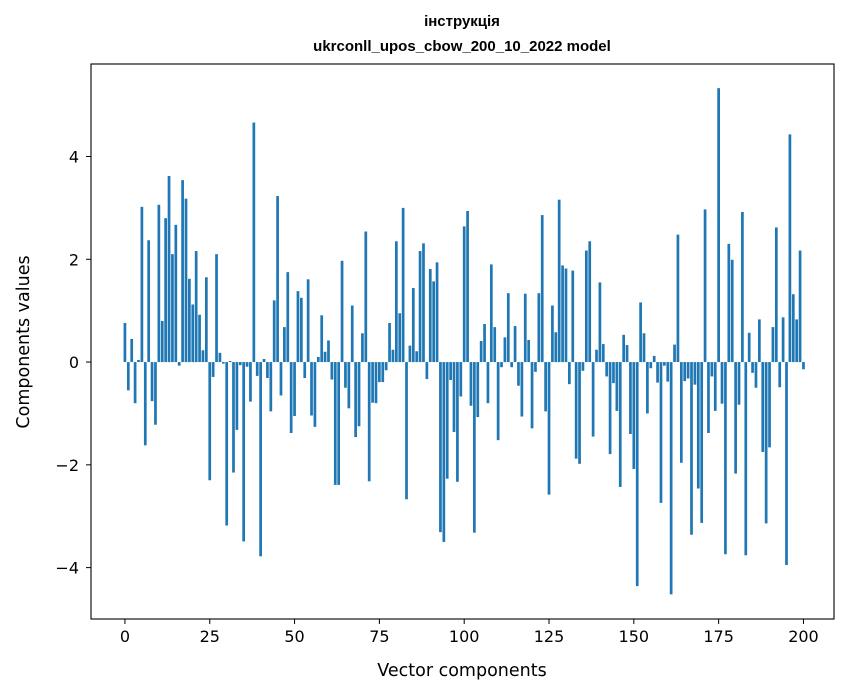 Image resolution: width=847 pixels, height=696 pixels. Describe the element at coordinates (462, 21) in the screenshot. I see `chart-title: інструкція` at that location.